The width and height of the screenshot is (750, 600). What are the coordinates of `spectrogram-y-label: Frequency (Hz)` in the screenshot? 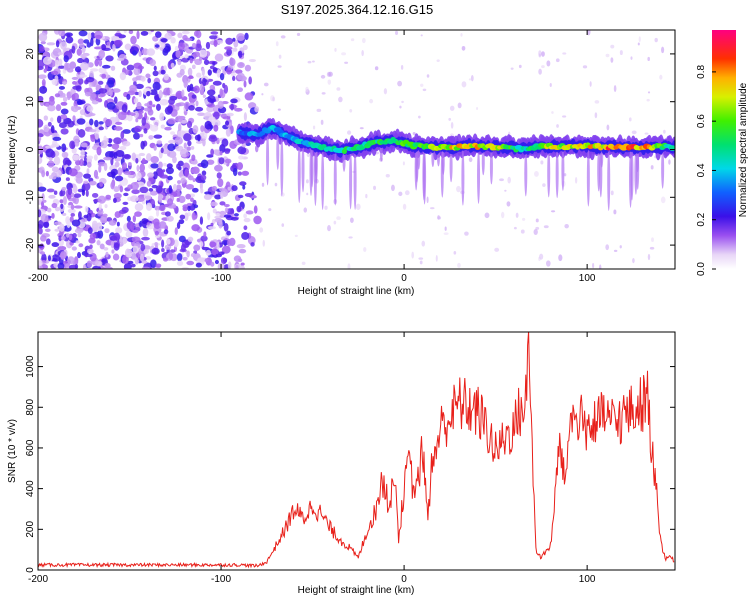 It's located at (12, 150).